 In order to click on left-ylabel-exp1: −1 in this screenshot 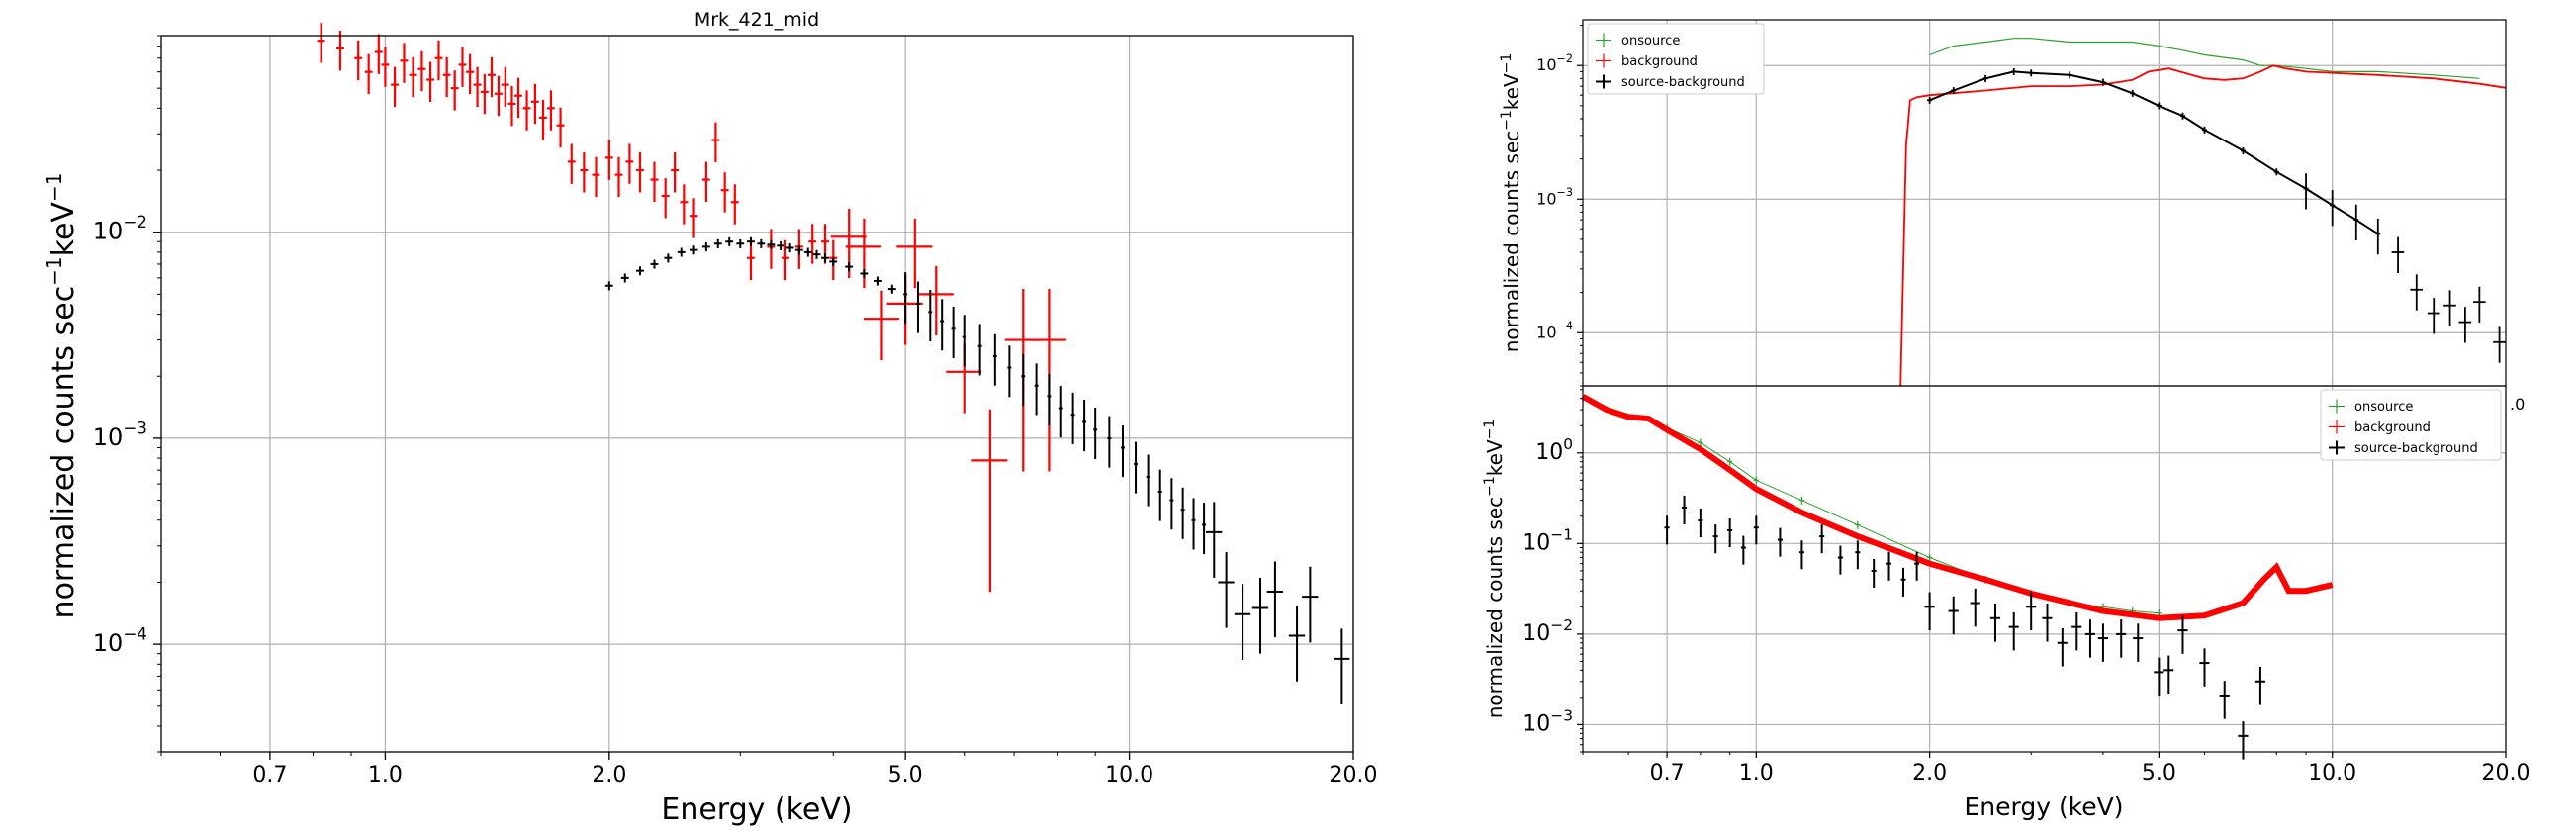, I will do `click(54, 270)`.